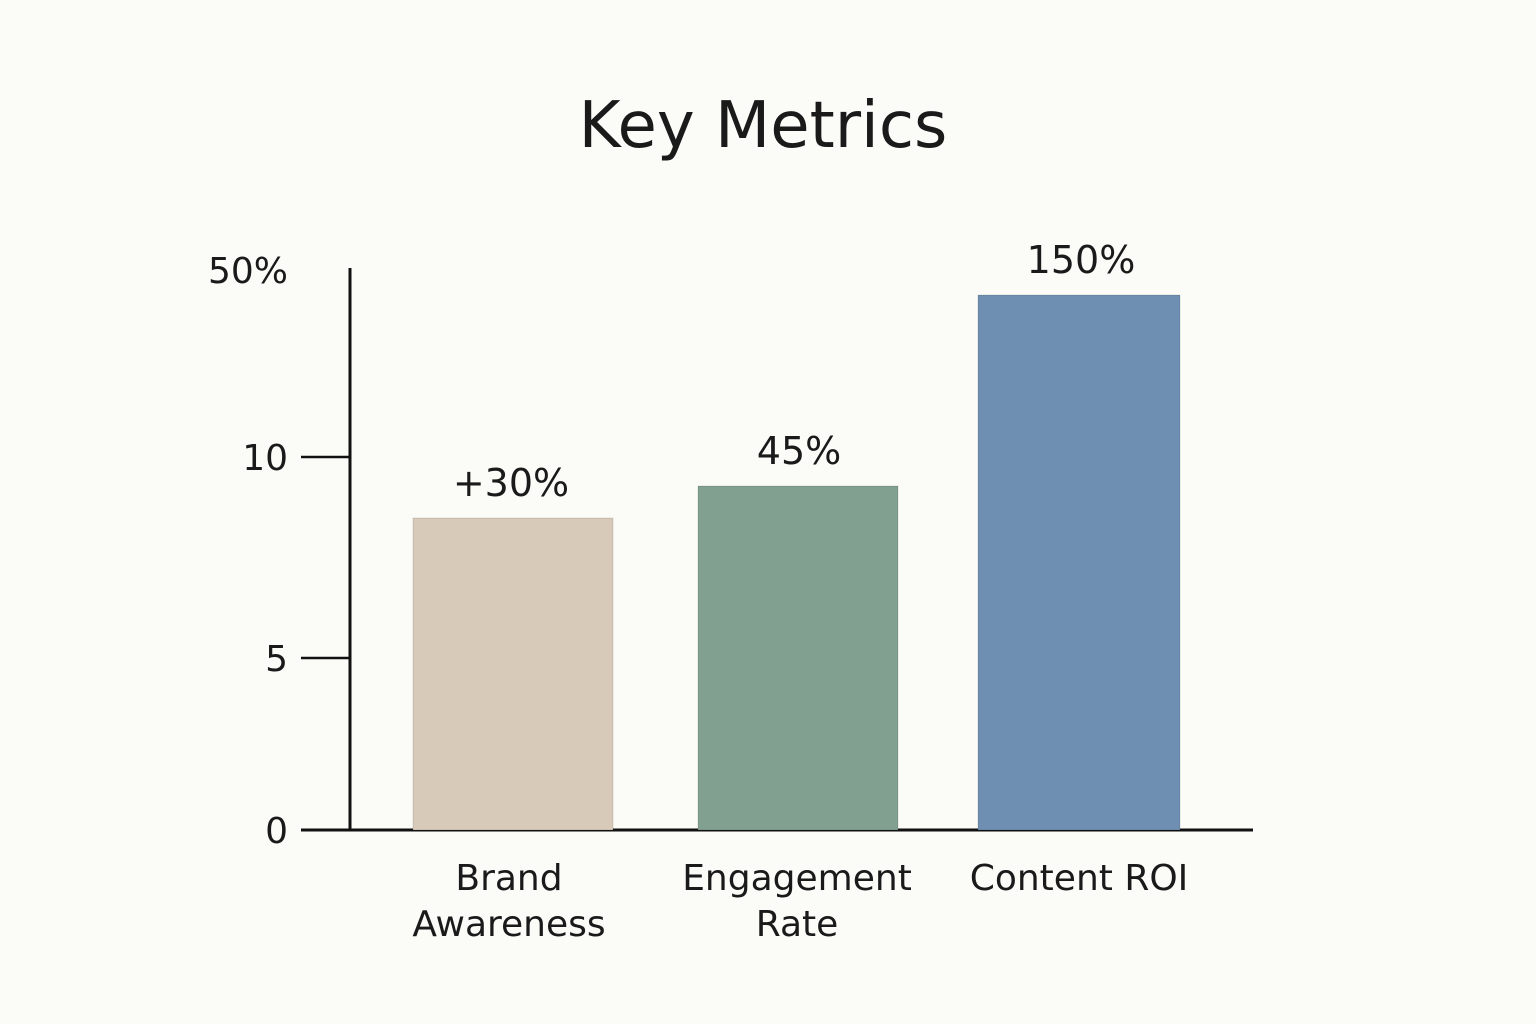 This screenshot has width=1536, height=1024. I want to click on y-tick-label: 50%, so click(248, 271).